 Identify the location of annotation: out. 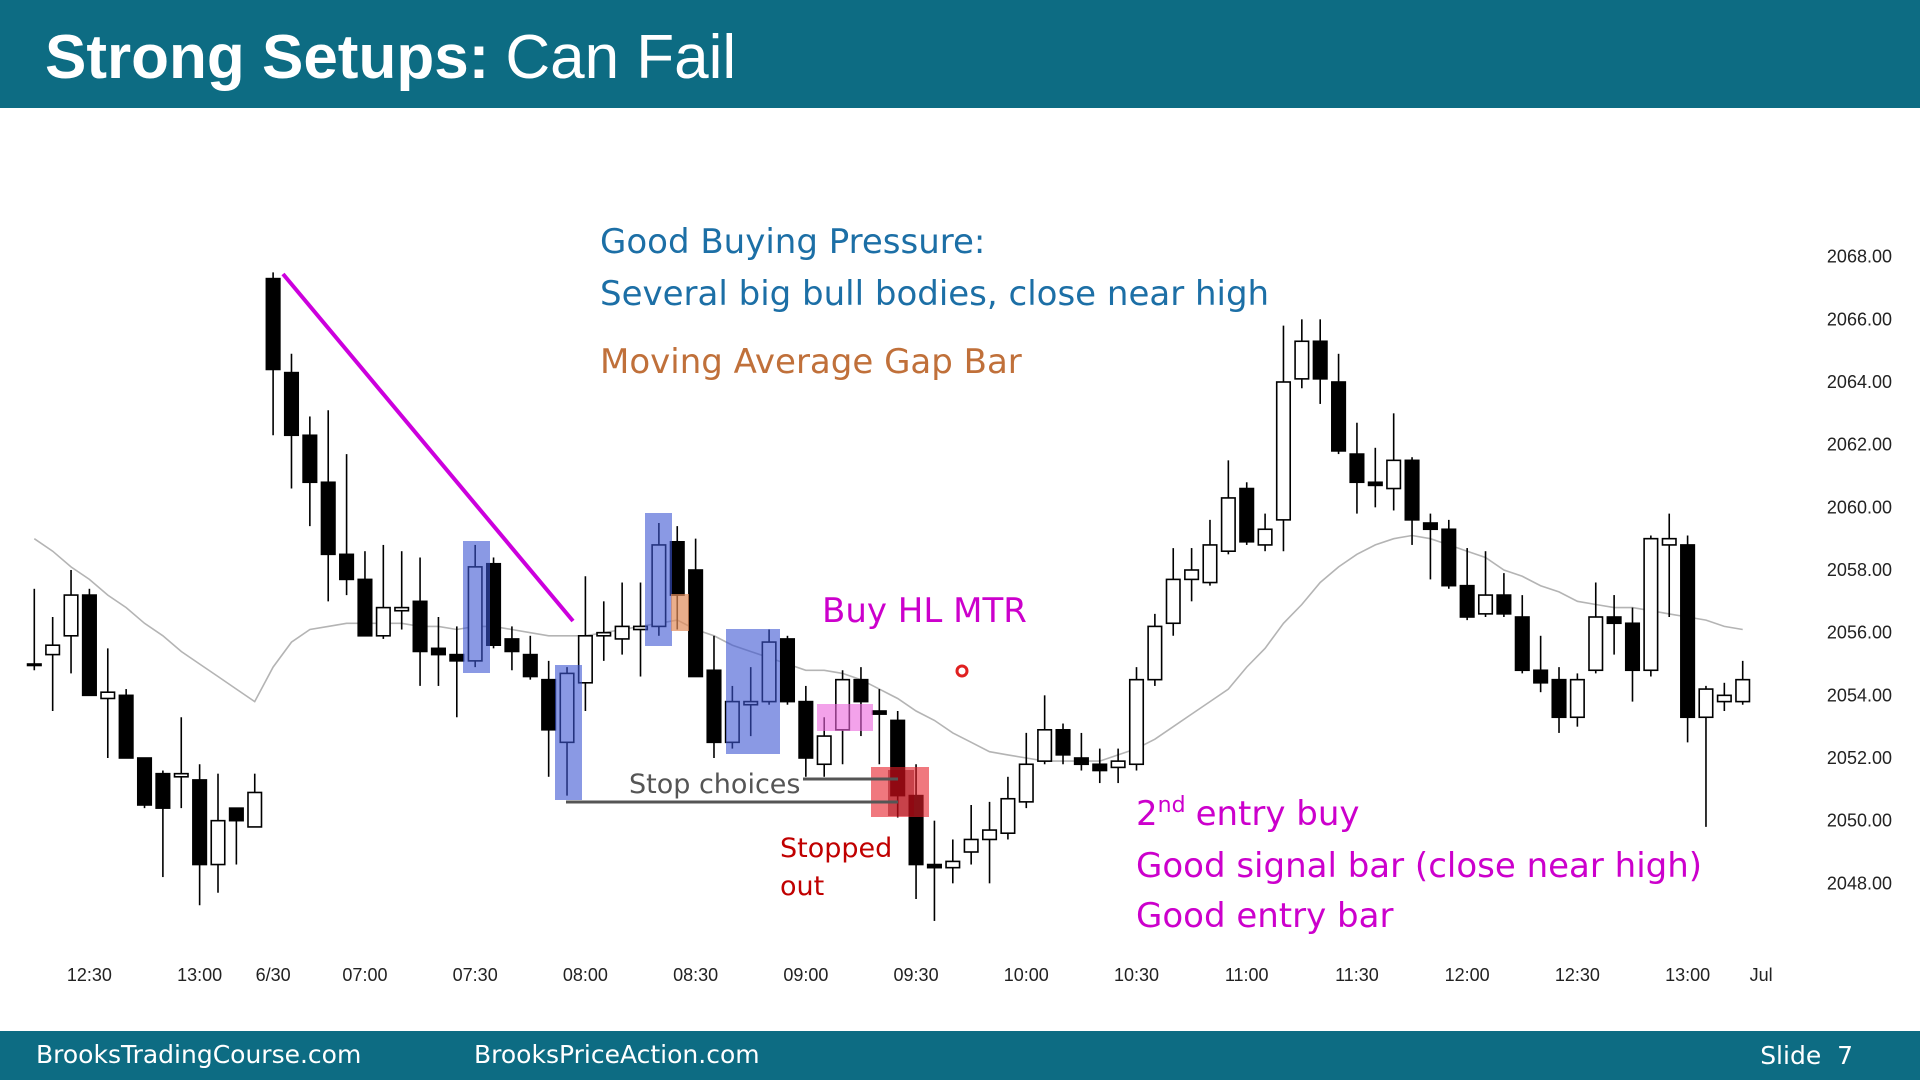
(802, 886).